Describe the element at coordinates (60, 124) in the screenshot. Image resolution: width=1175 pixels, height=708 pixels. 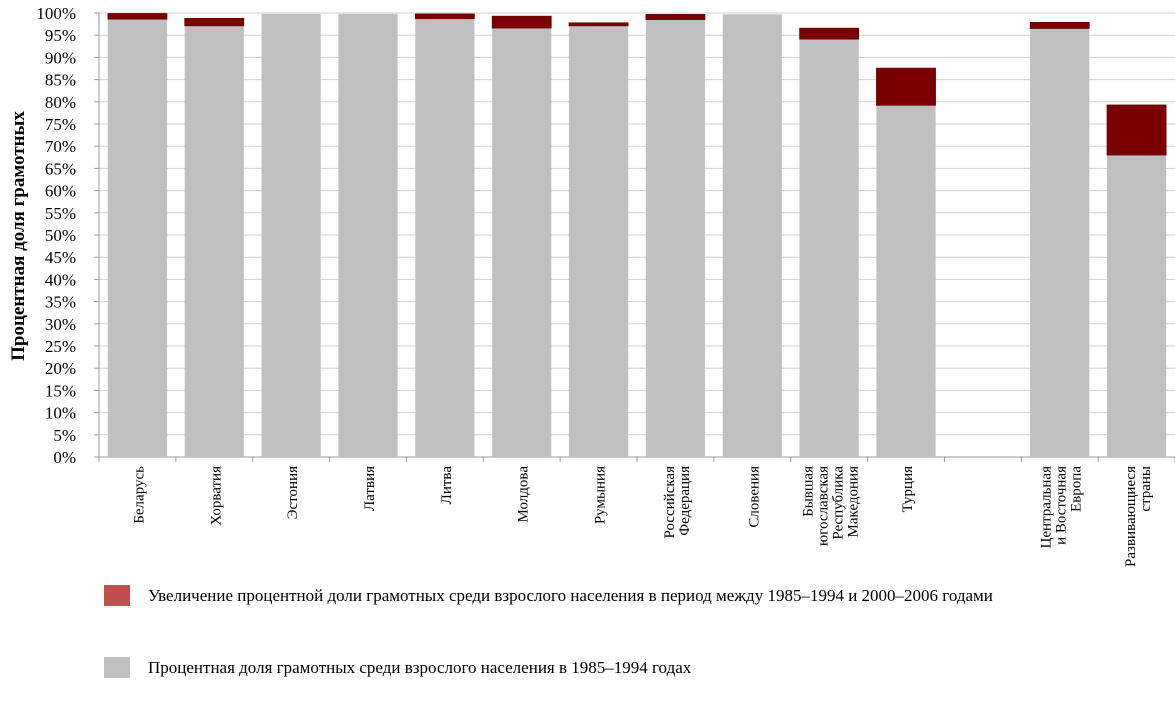
I see `y-tick-label: 75%` at that location.